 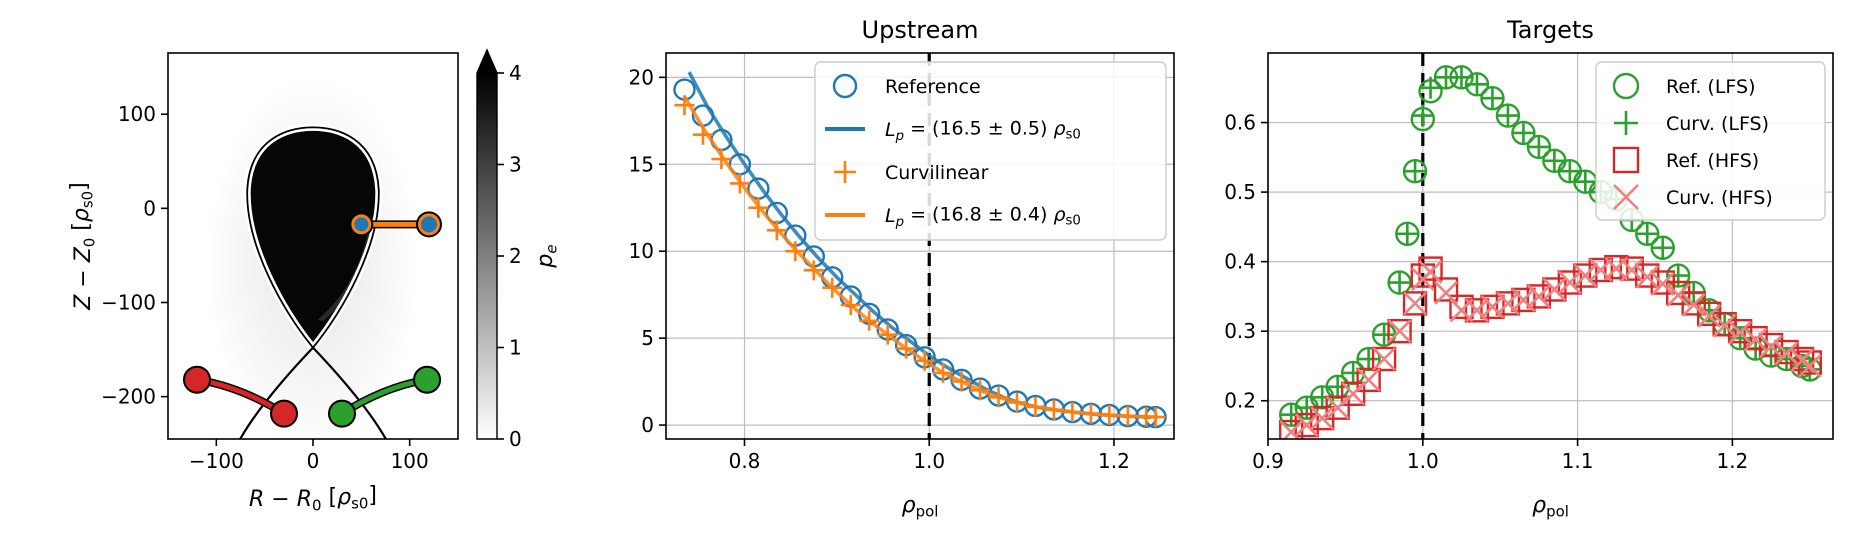 What do you see at coordinates (313, 499) in the screenshot?
I see `x-axis-label: R − R0 [ρs0]` at bounding box center [313, 499].